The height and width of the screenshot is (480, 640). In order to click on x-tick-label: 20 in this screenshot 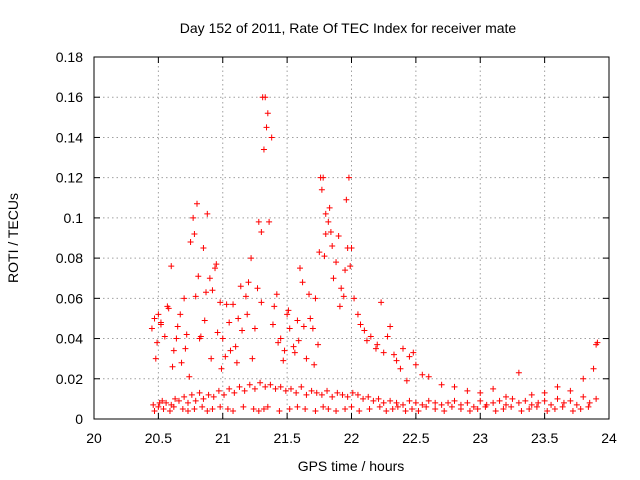, I will do `click(94, 438)`.